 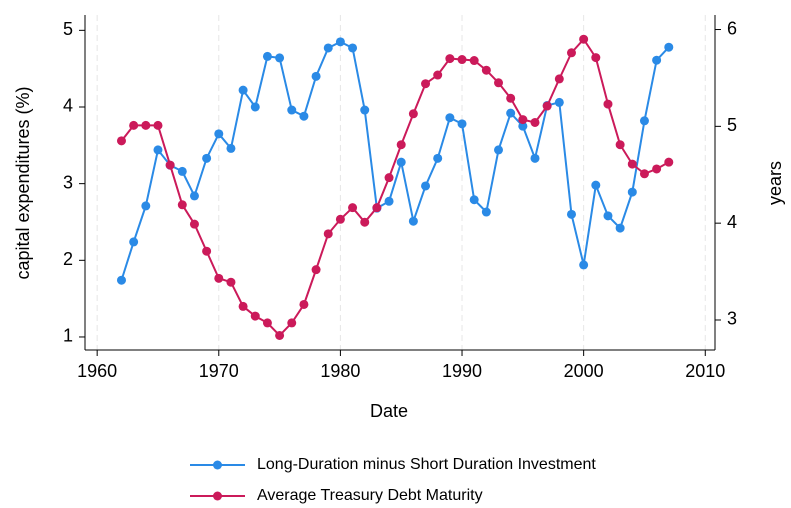 What do you see at coordinates (389, 411) in the screenshot?
I see `x-axis-label: Date` at bounding box center [389, 411].